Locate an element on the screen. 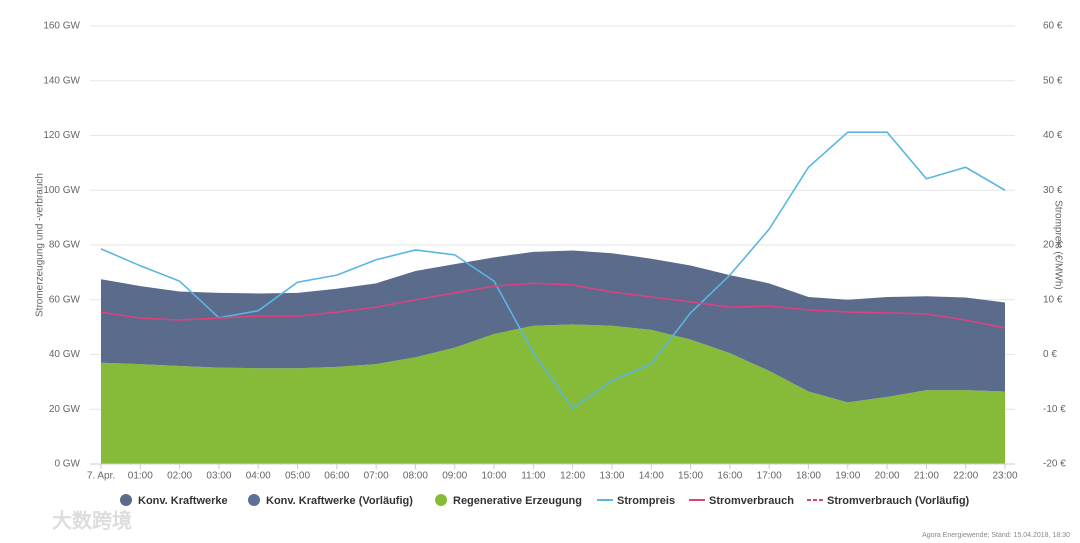  x-tick-label: 23:00 is located at coordinates (1004, 476).